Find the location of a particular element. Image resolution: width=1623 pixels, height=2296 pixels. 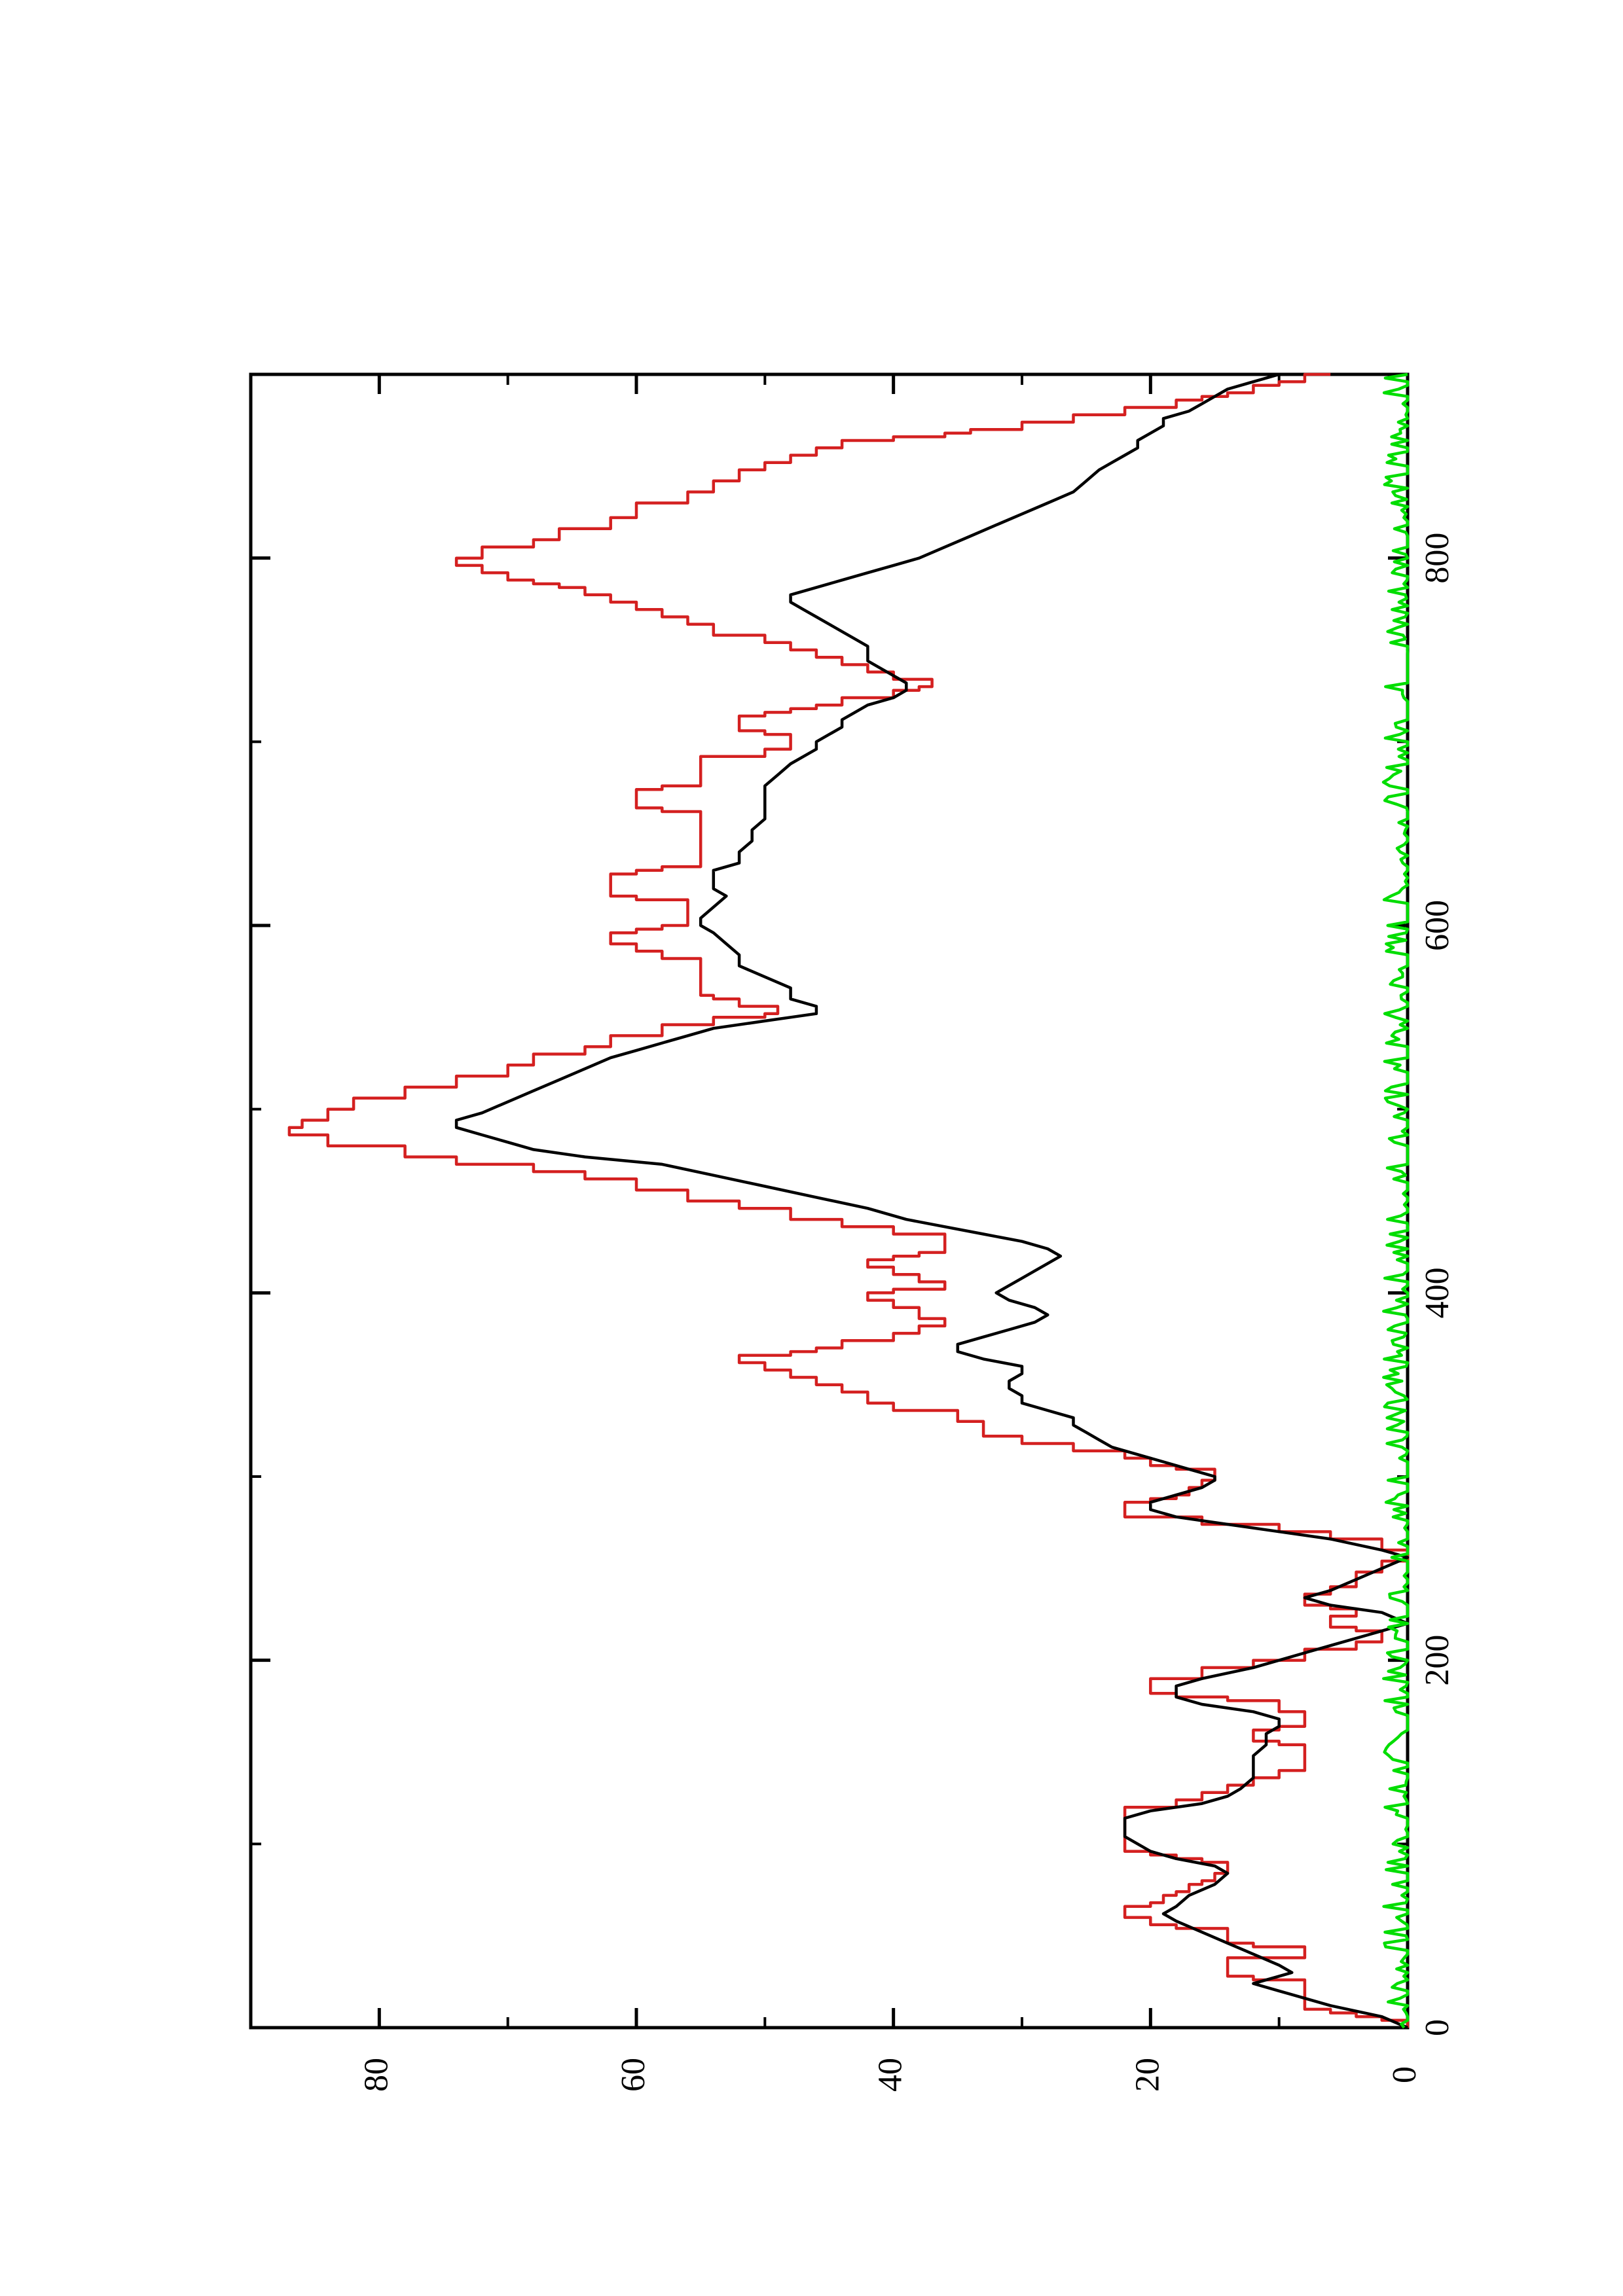

y-tick-label: 40 is located at coordinates (890, 2075).